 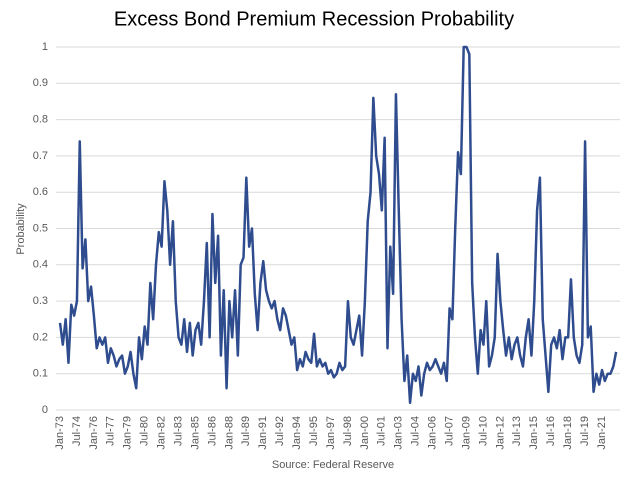 I want to click on y-axis-label: Probability, so click(x=21, y=229).